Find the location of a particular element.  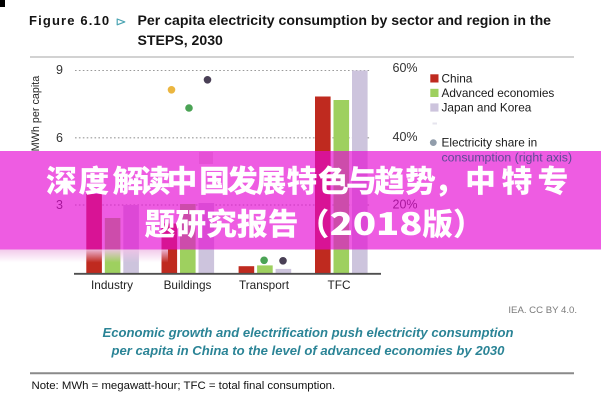

svg-text: Electricity share in is located at coordinates (490, 143).